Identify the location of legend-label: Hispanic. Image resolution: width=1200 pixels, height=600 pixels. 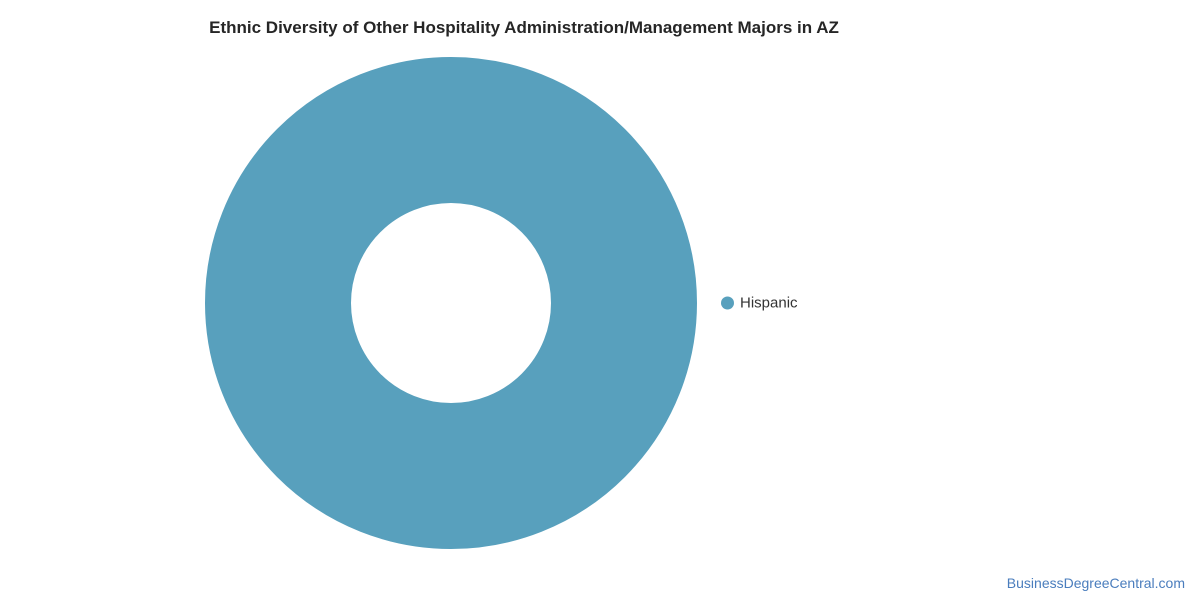
(769, 303).